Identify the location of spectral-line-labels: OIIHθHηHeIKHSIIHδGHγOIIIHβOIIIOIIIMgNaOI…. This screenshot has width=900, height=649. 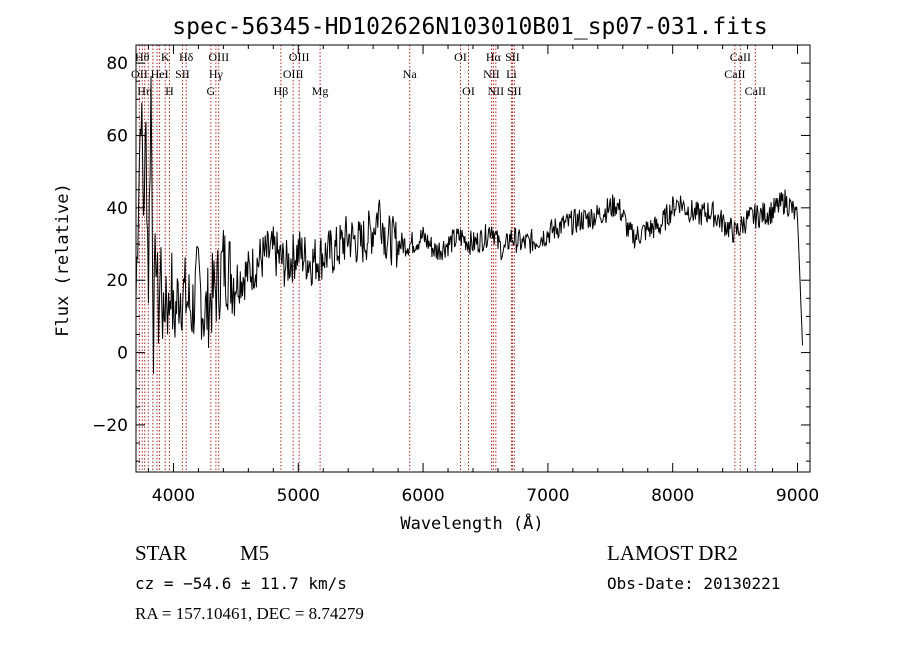
(448, 74).